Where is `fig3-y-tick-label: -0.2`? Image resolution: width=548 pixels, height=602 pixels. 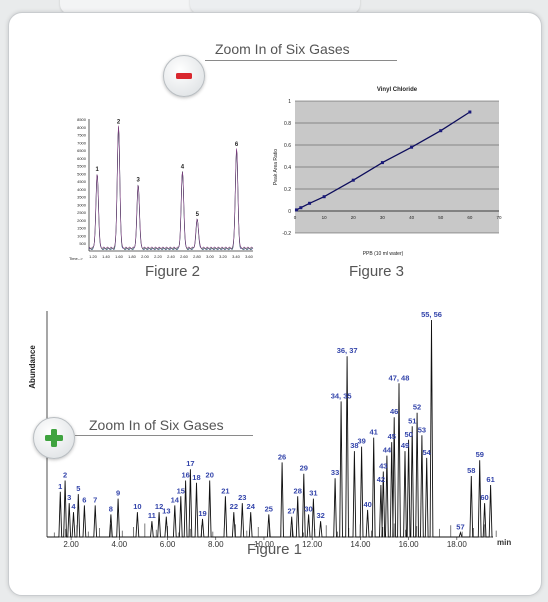 fig3-y-tick-label: -0.2 is located at coordinates (286, 234).